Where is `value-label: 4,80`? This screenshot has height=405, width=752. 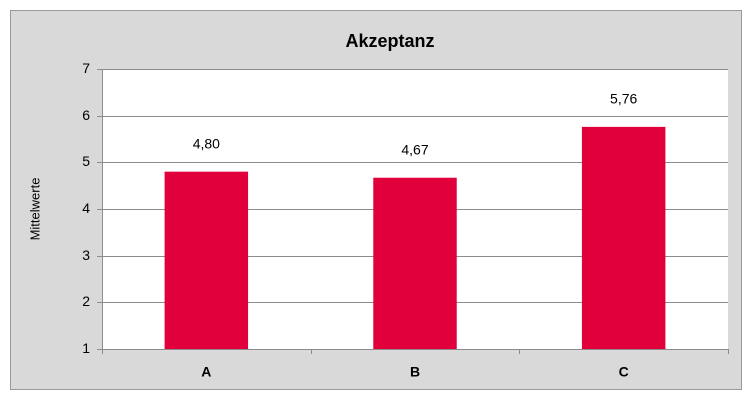
value-label: 4,80 is located at coordinates (206, 143).